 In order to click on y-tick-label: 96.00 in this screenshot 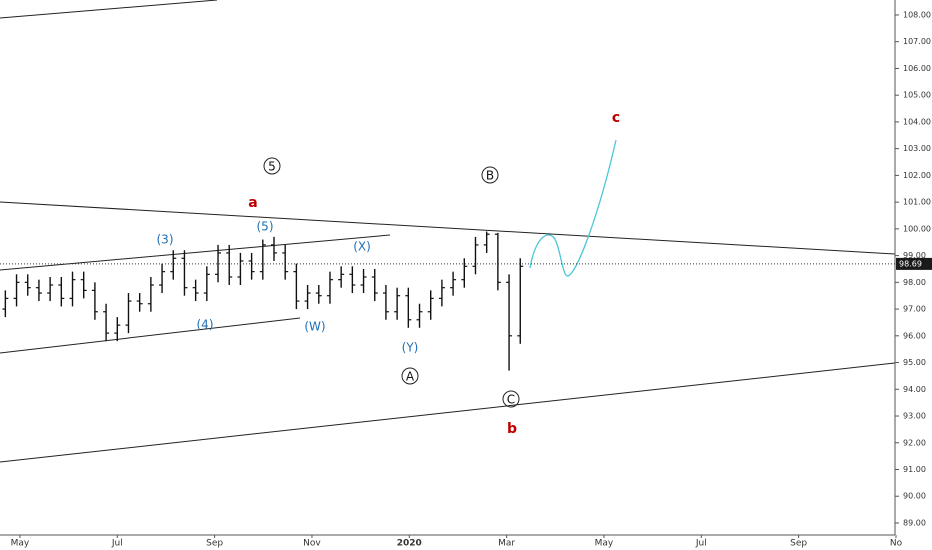, I will do `click(914, 335)`.